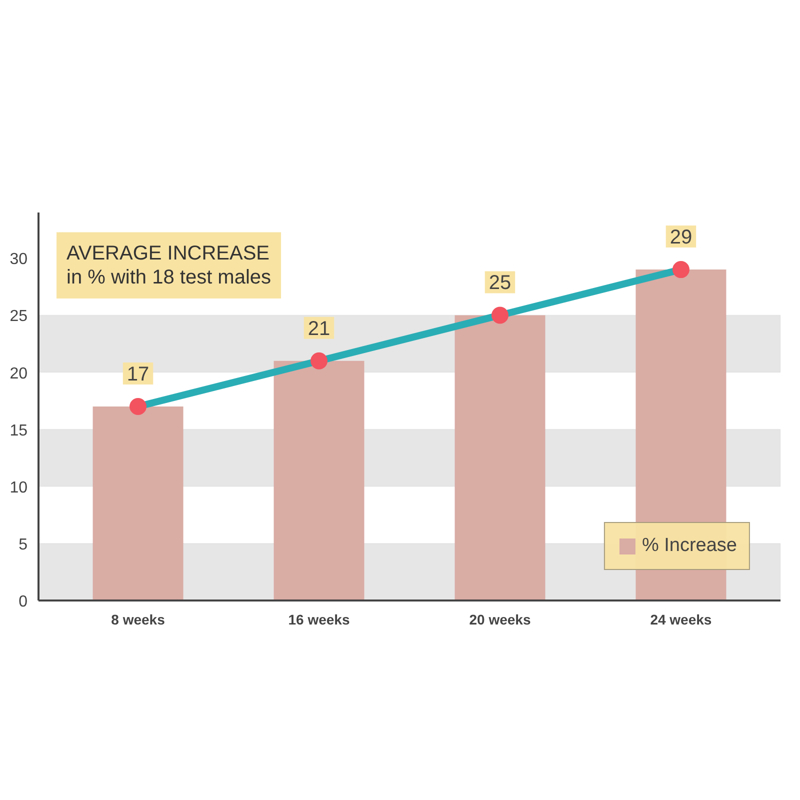  Describe the element at coordinates (138, 620) in the screenshot. I see `x-tick-label: 8 weeks` at that location.